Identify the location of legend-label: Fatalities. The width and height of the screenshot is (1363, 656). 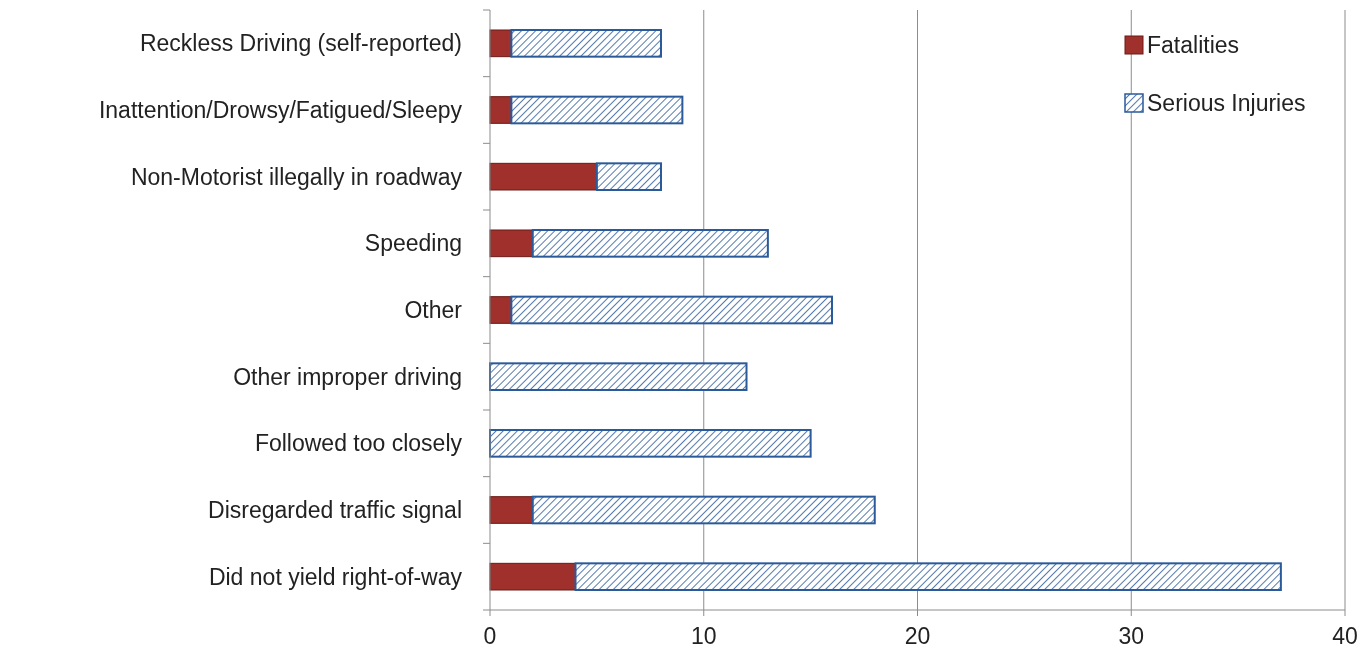
(1193, 45).